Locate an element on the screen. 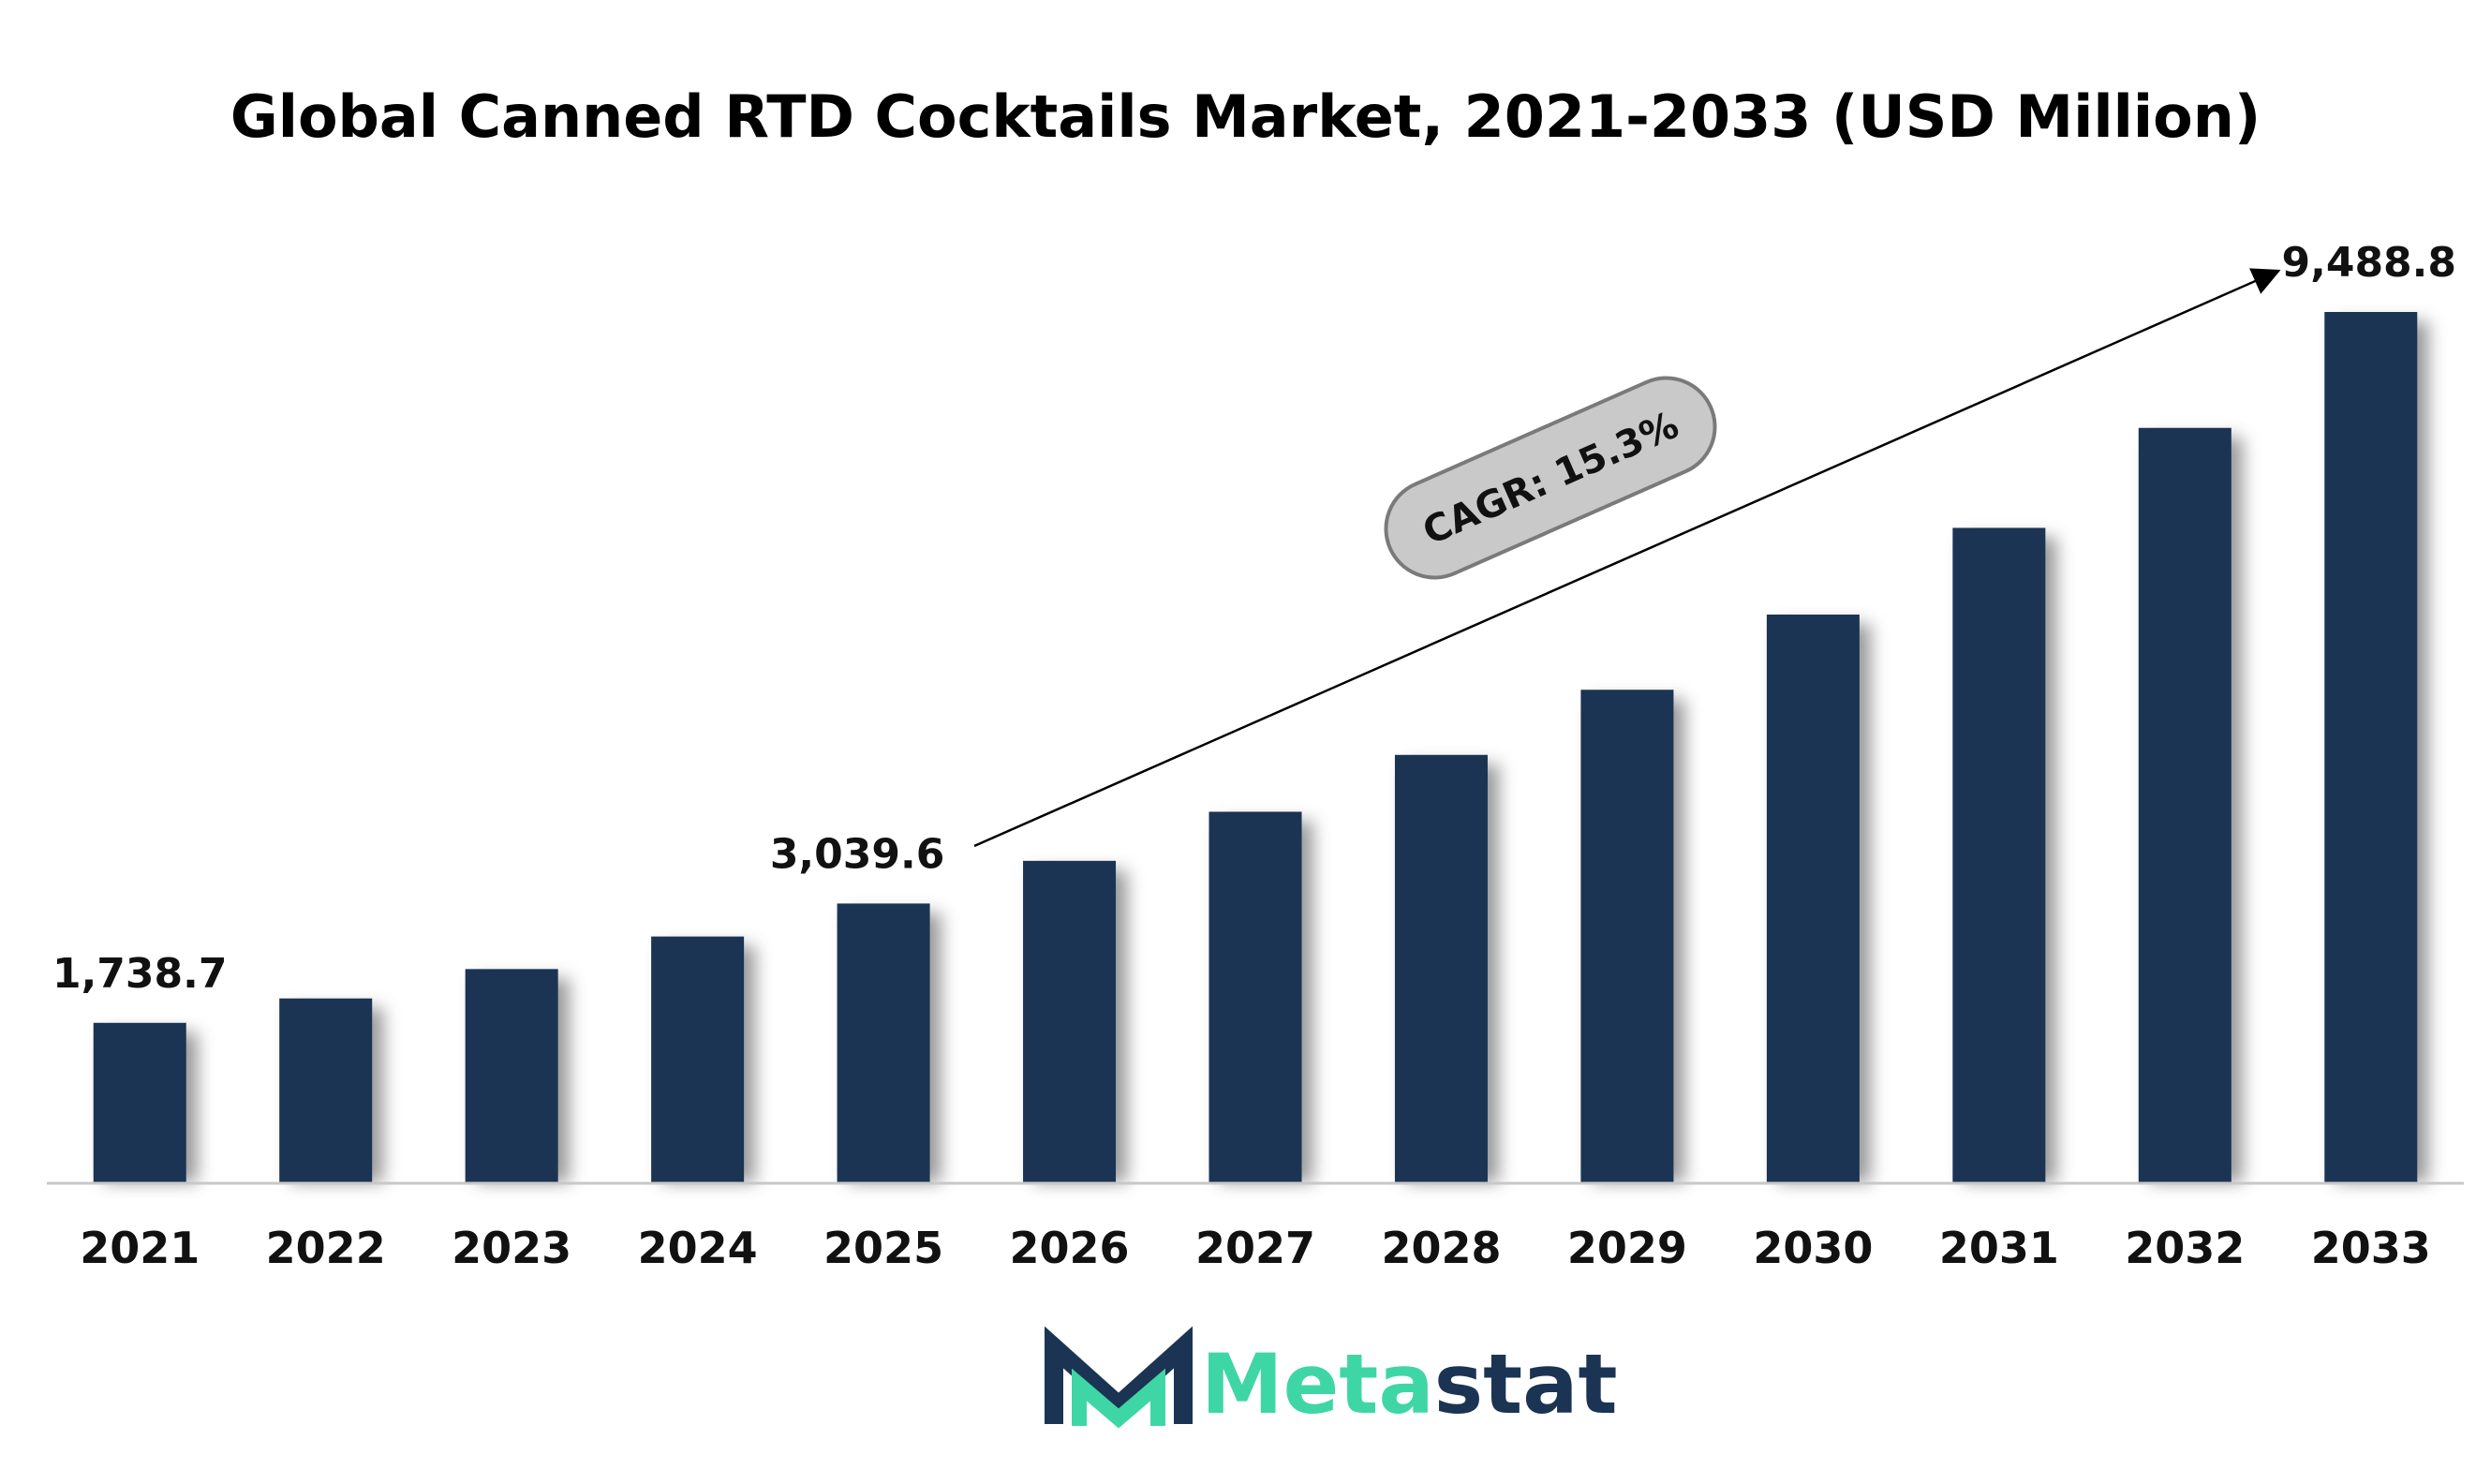 This screenshot has height=1484, width=2491. bar-2033 is located at coordinates (2371, 747).